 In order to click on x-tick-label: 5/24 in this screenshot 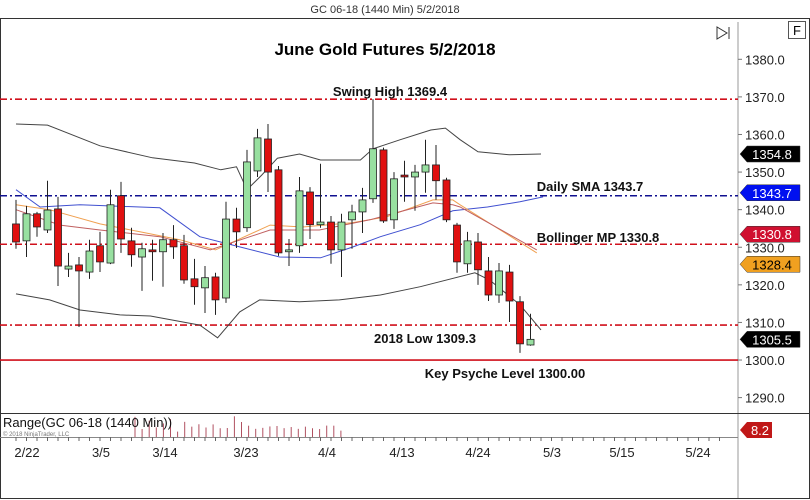, I will do `click(697, 452)`.